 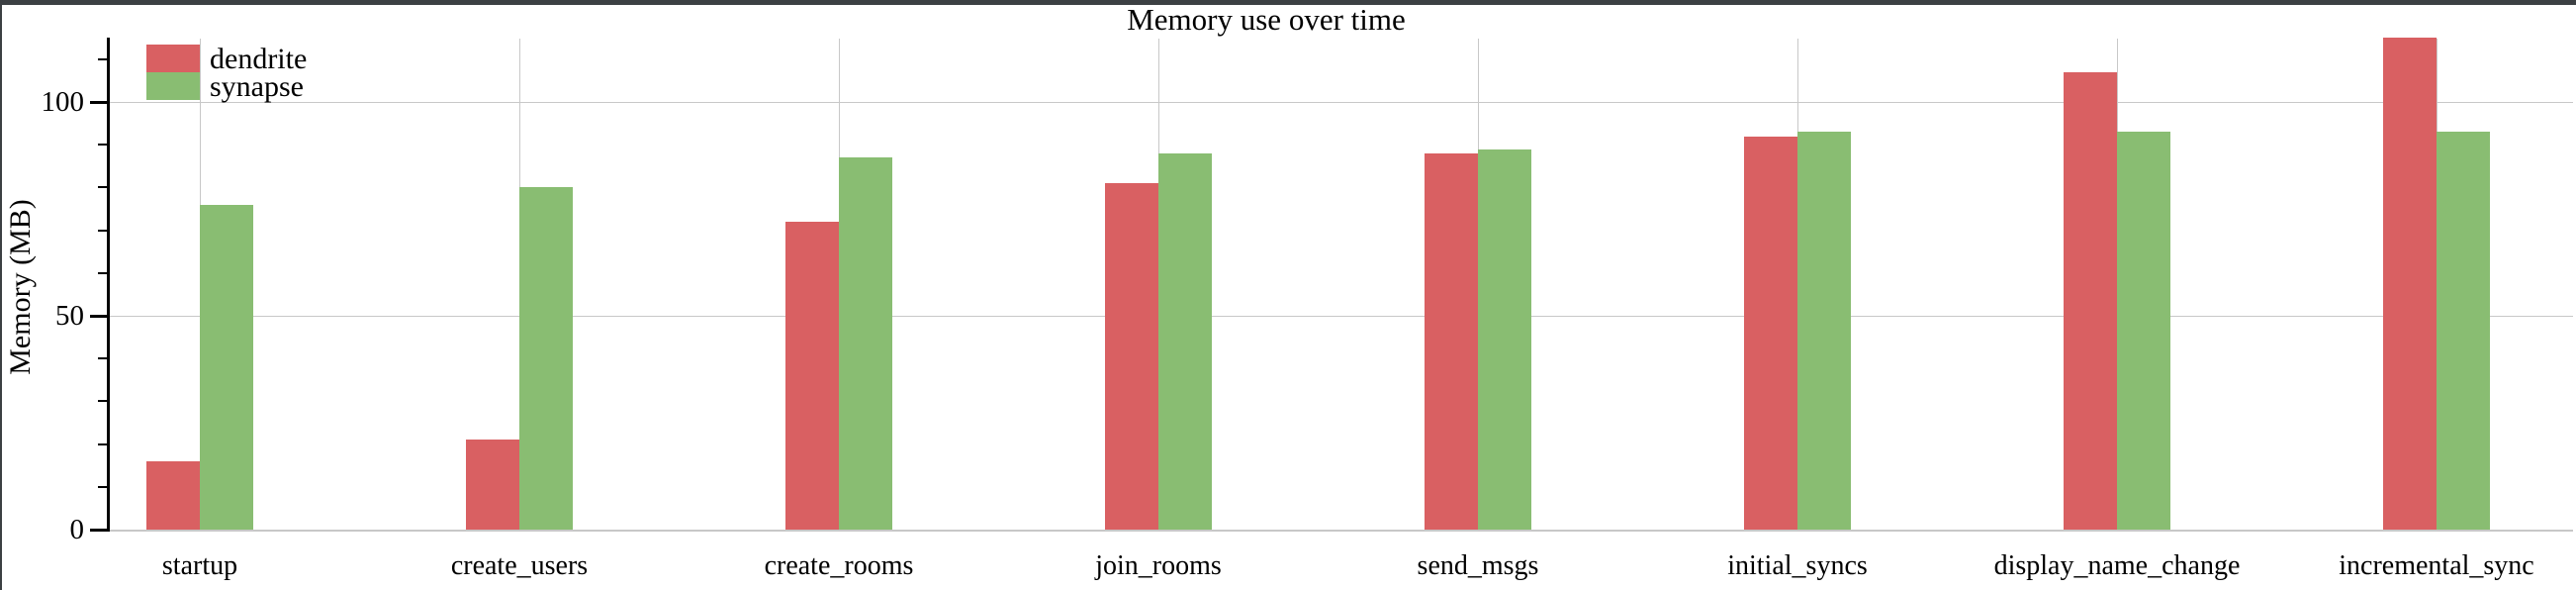 I want to click on bar-dendrite-send_msgs, so click(x=1451, y=341).